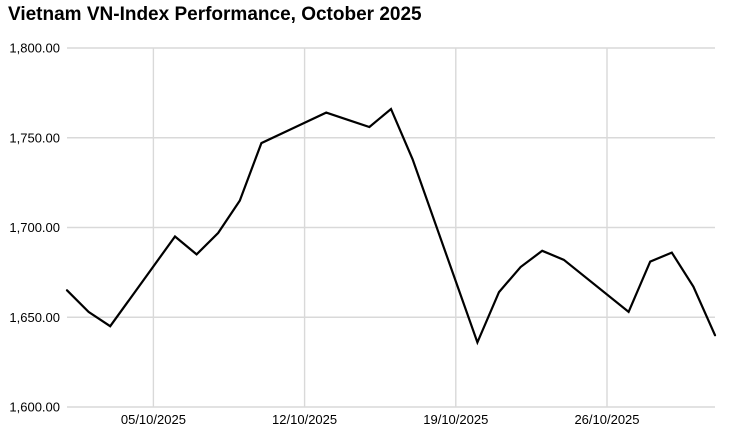 This screenshot has width=731, height=437. I want to click on y-axis-tick-label: 1,650.00, so click(34, 317).